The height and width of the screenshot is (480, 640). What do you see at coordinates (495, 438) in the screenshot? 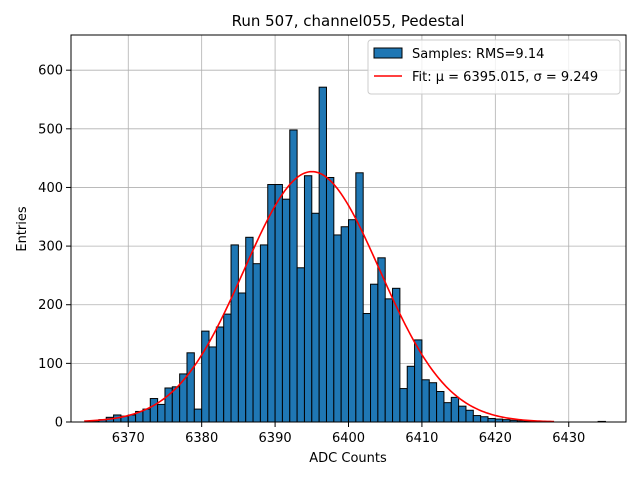
I see `x-tick-label: 6420` at bounding box center [495, 438].